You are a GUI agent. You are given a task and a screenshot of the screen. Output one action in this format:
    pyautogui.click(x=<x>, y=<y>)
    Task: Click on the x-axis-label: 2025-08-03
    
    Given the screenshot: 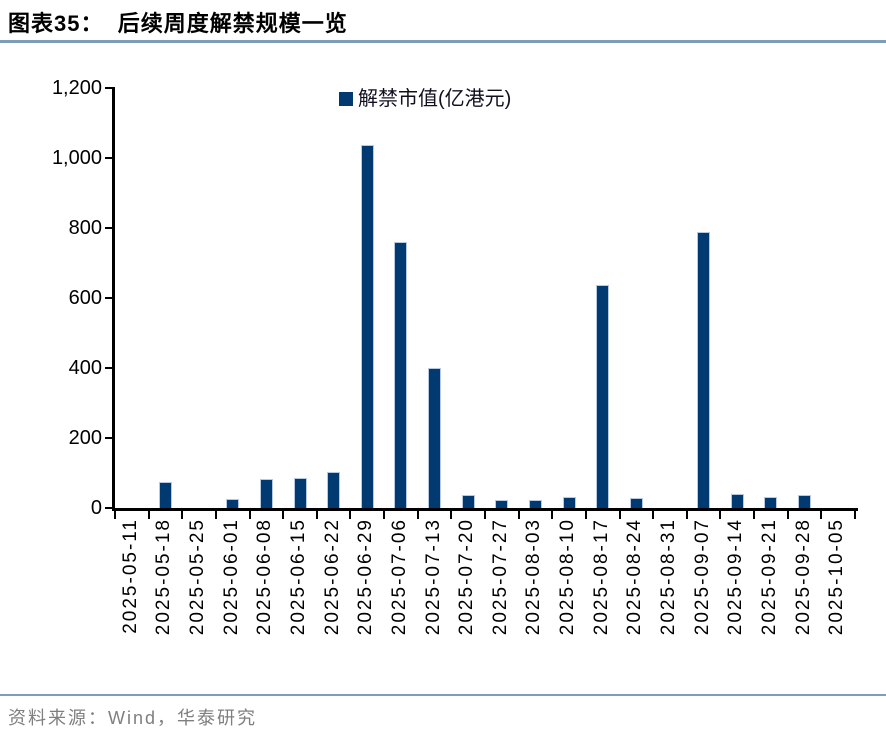 What is the action you would take?
    pyautogui.click(x=534, y=577)
    